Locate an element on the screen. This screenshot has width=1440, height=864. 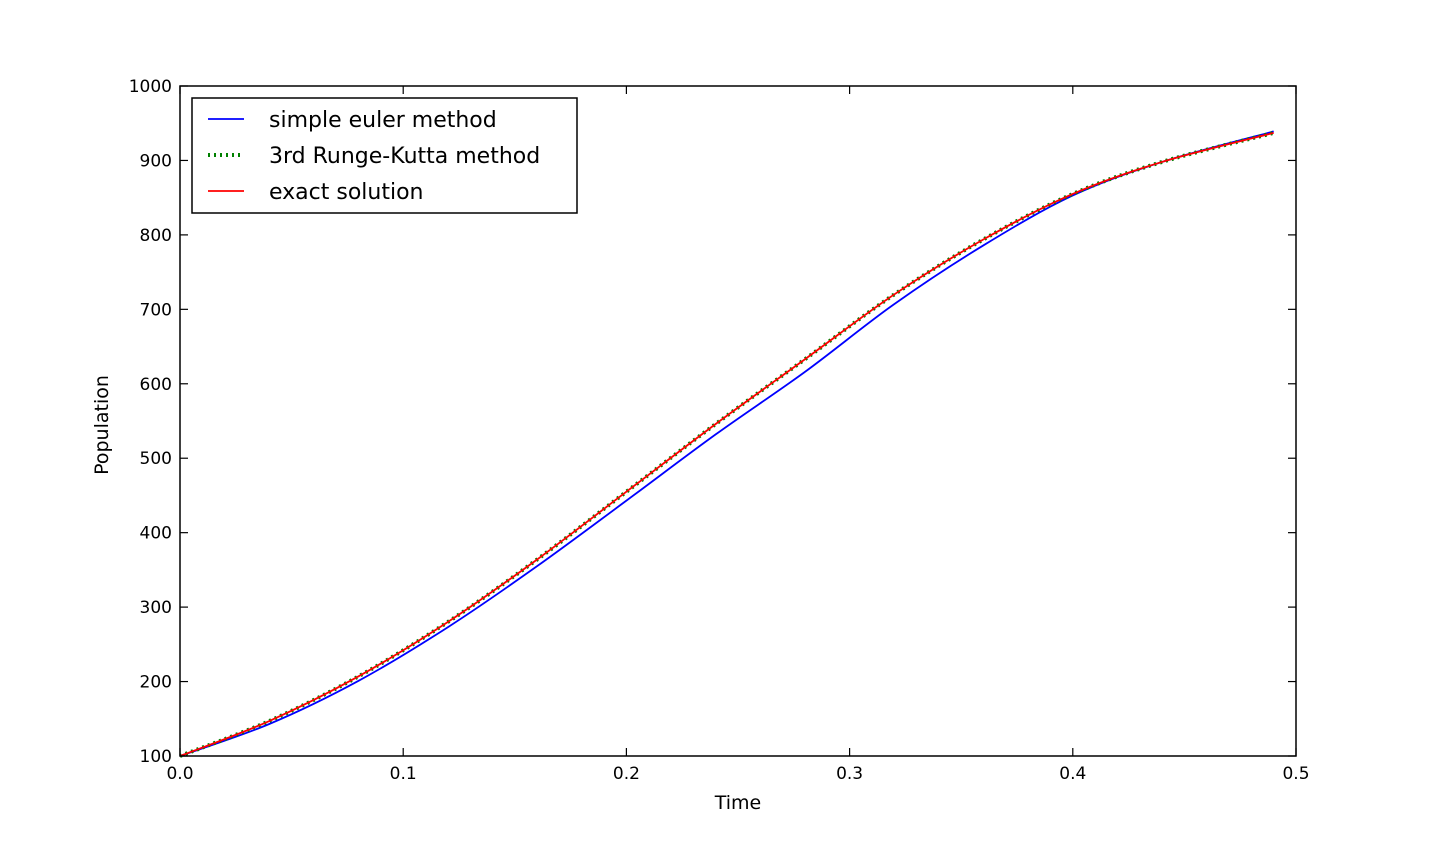
y-tick-label: 100 is located at coordinates (156, 757).